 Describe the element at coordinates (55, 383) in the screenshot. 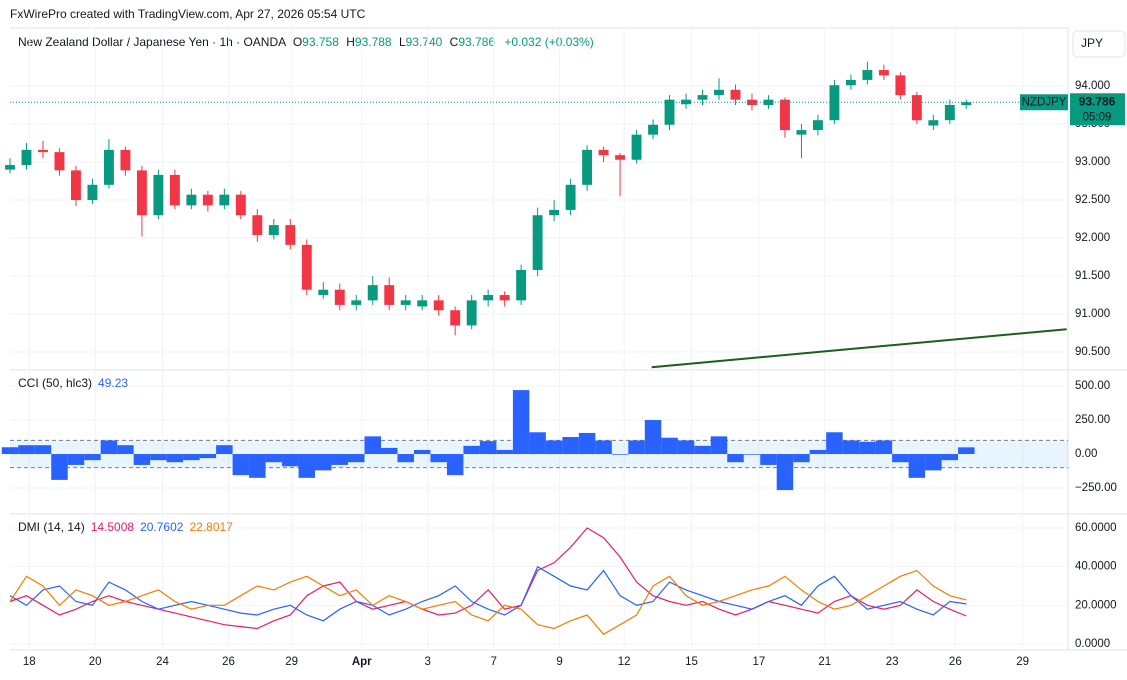

I see `indicator-name: CCI (50, hlc3)` at that location.